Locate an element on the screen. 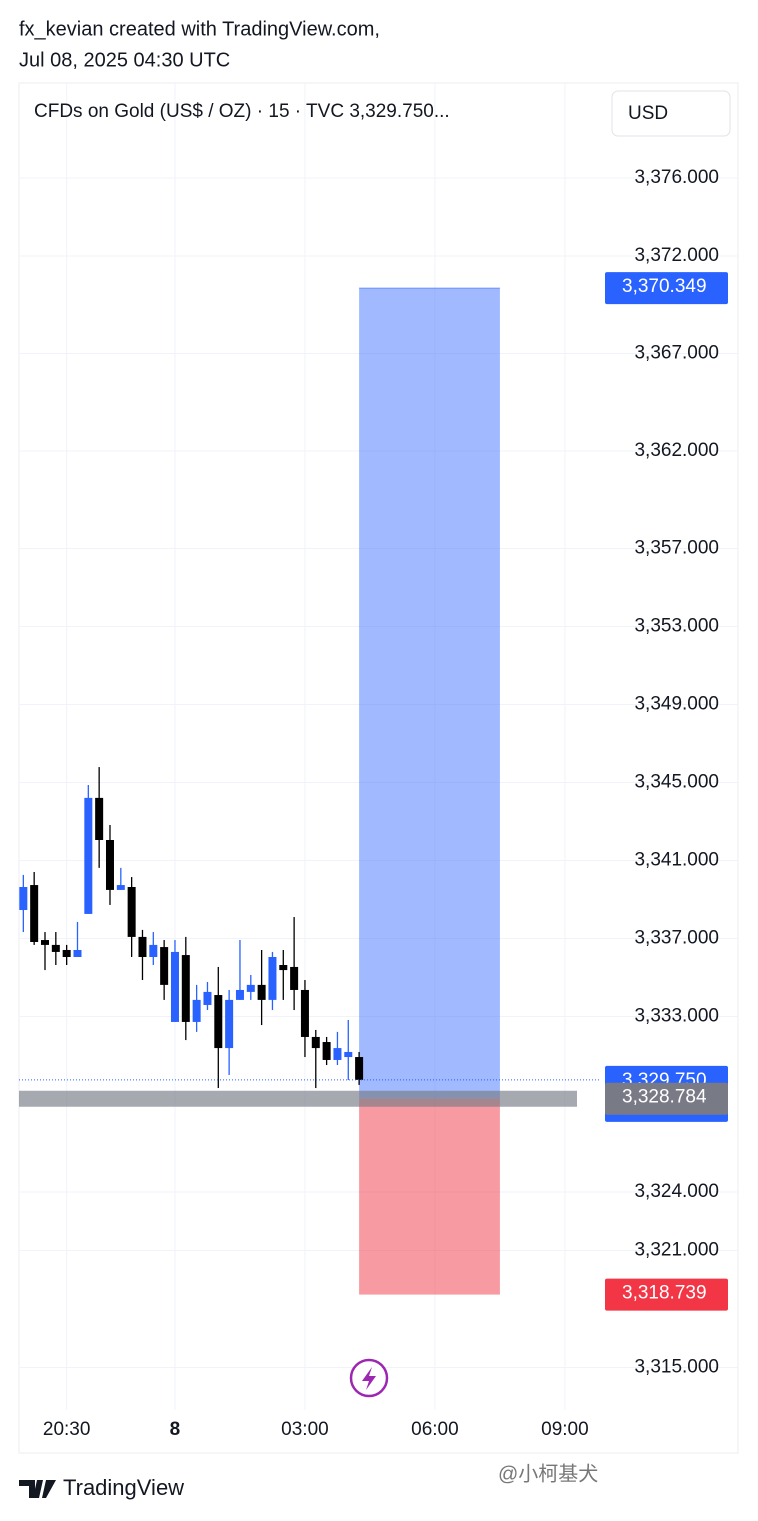  x-tick-label: 03:00 is located at coordinates (305, 1429).